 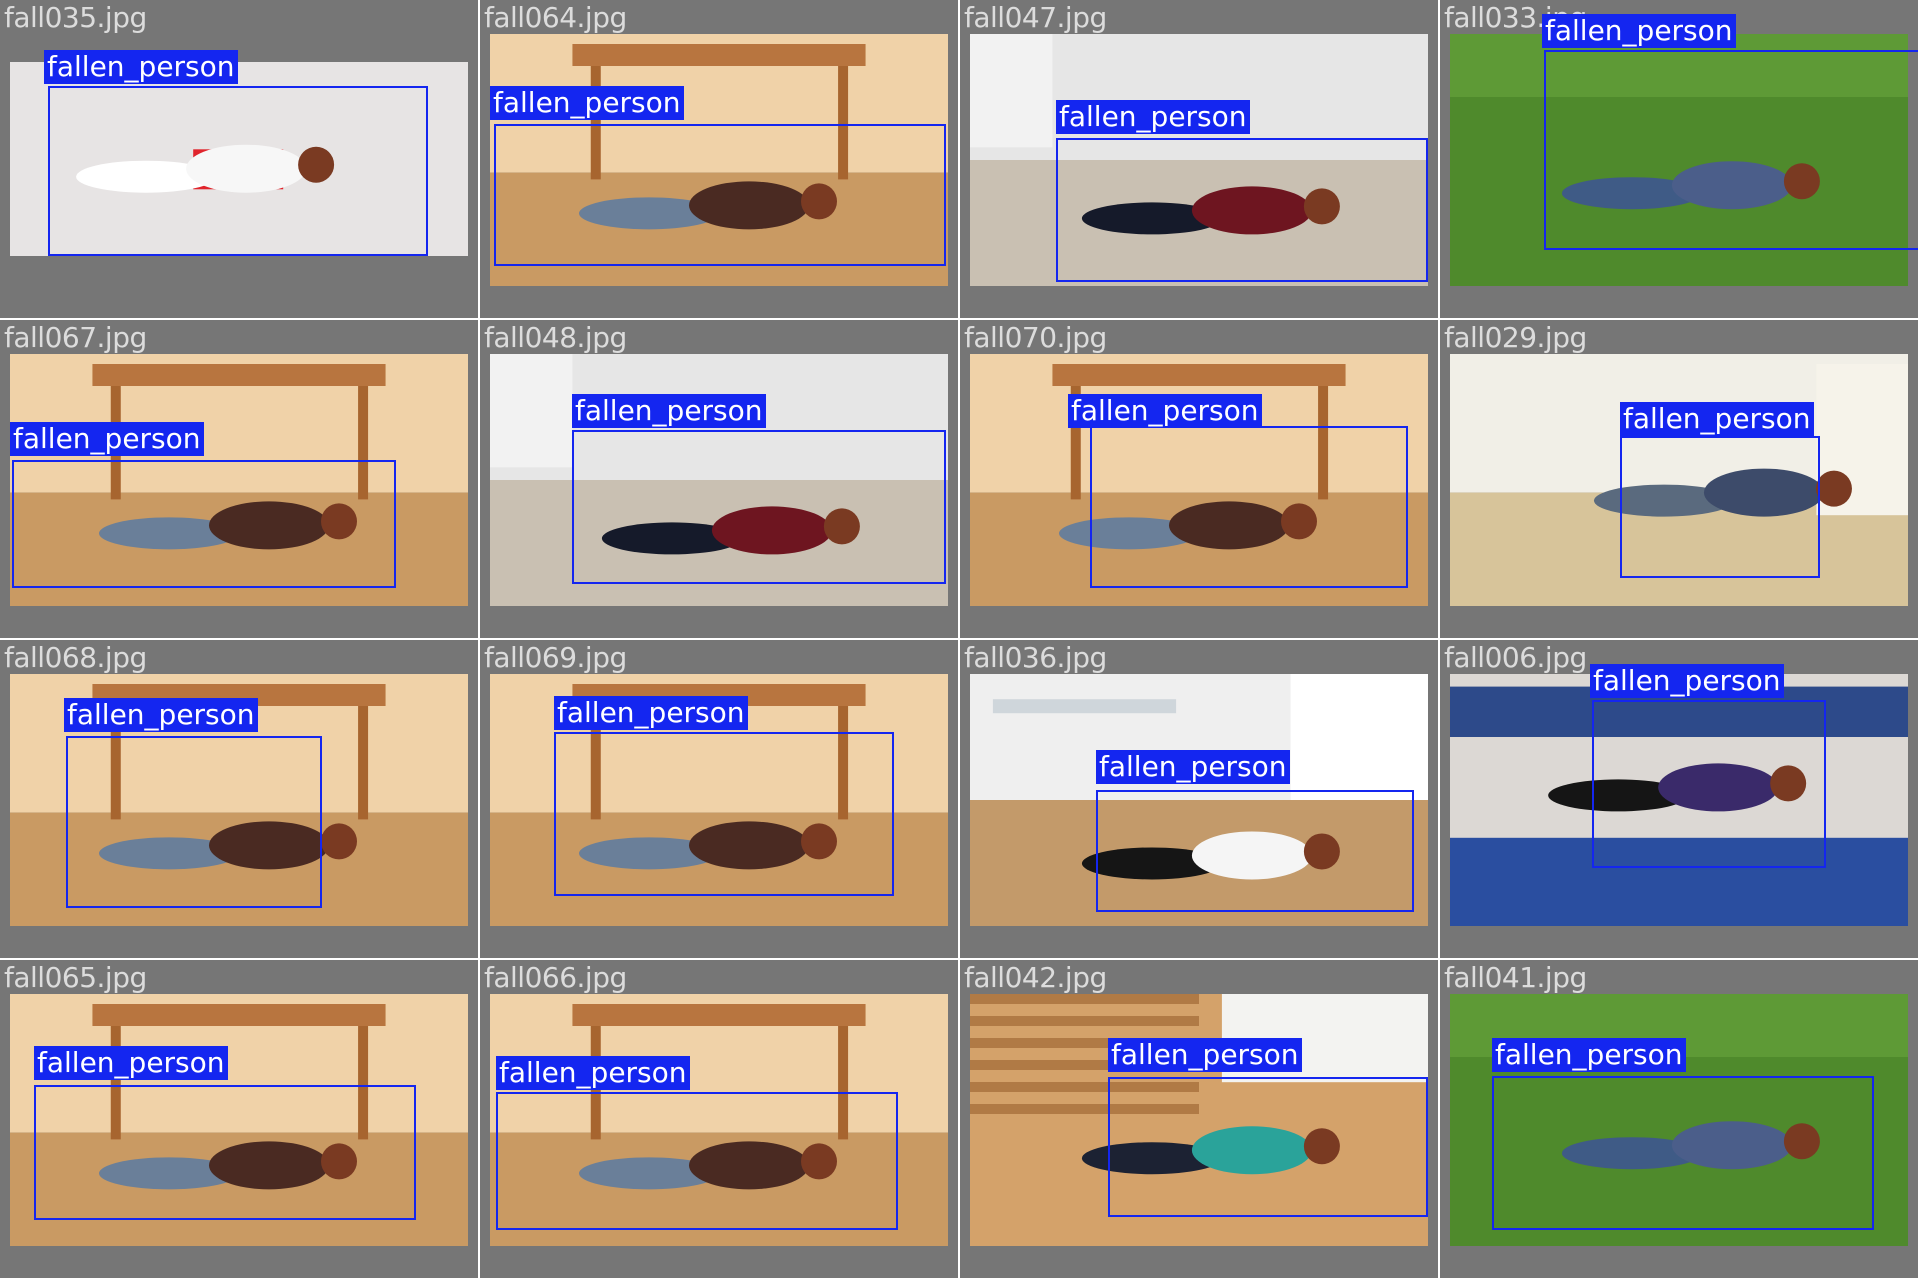 I want to click on tile-filename: fall069.jpg, so click(x=555, y=657).